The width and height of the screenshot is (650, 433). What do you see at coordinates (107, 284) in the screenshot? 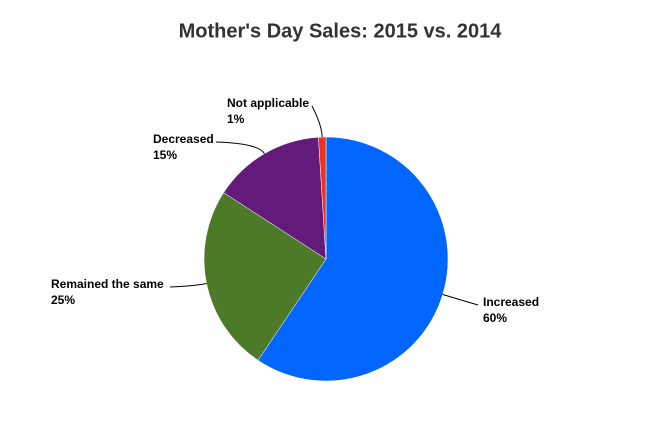
I see `slice-label: Remained the same` at bounding box center [107, 284].